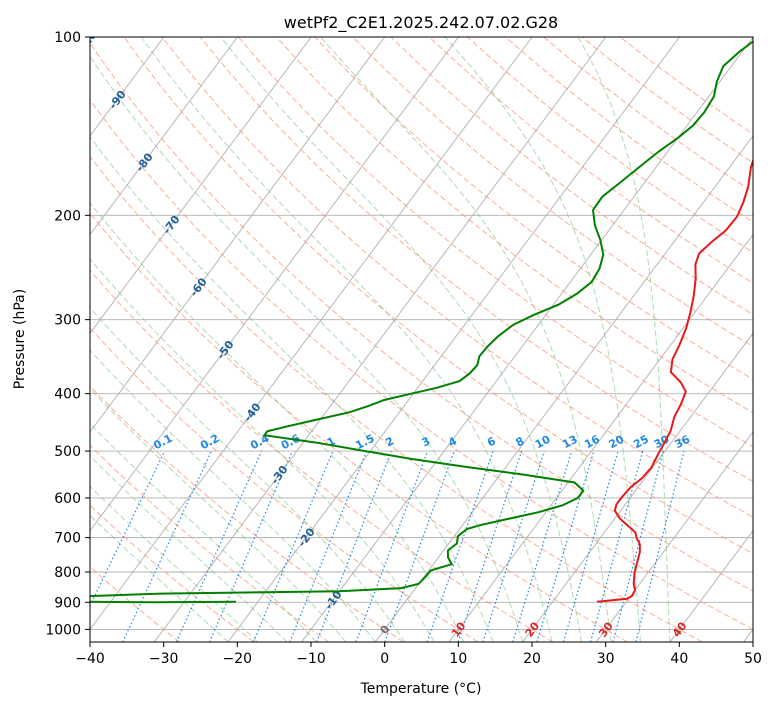 This screenshot has height=708, width=775. I want to click on y-axis-label: Pressure (hPa), so click(20, 339).